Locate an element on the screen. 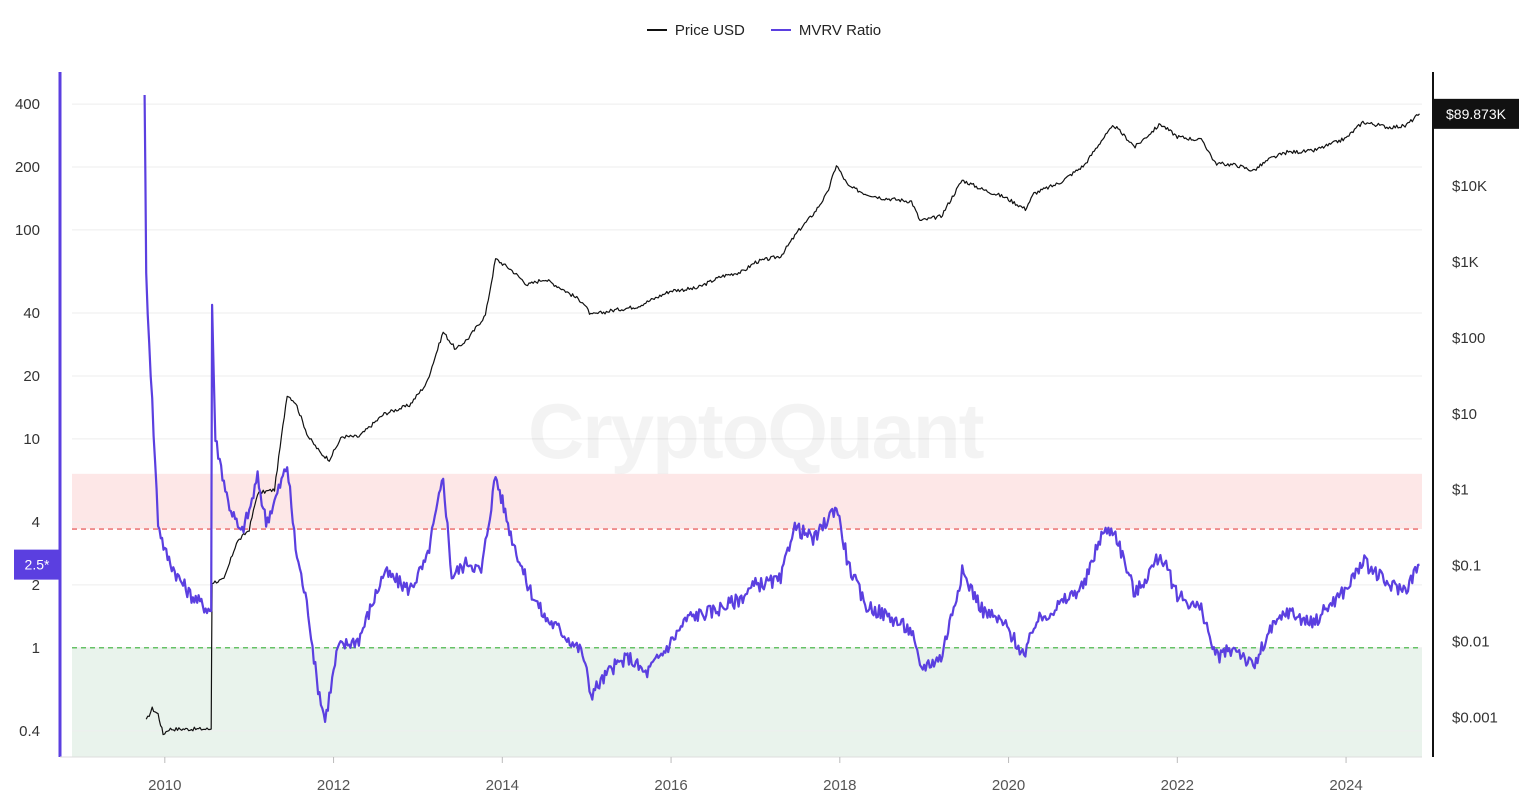  left-tick-label-7: 2 is located at coordinates (36, 585).